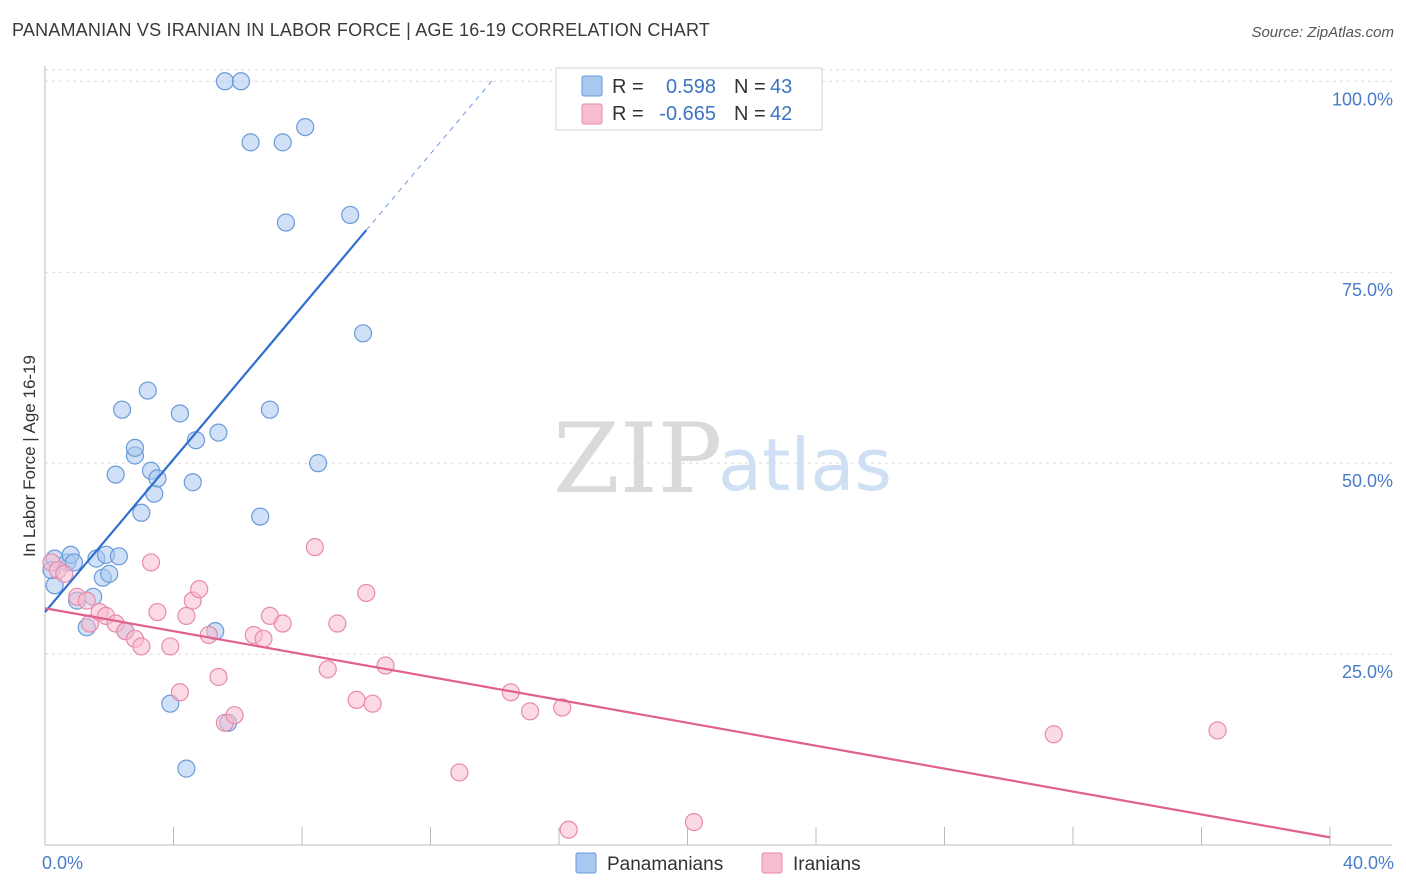 This screenshot has height=892, width=1406. What do you see at coordinates (752, 836) in the screenshot?
I see `x-ticks` at bounding box center [752, 836].